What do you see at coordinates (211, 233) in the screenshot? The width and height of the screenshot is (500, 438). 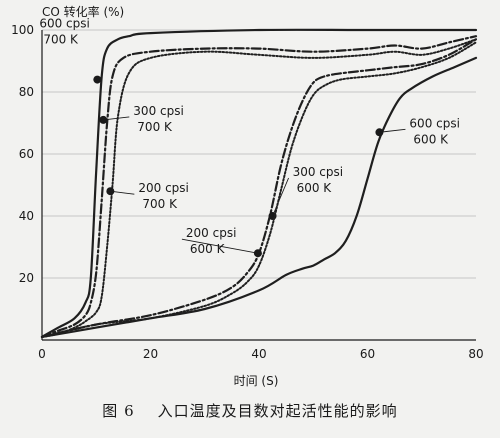 I see `annotation-label-5-line1: 200 cpsi` at bounding box center [211, 233].